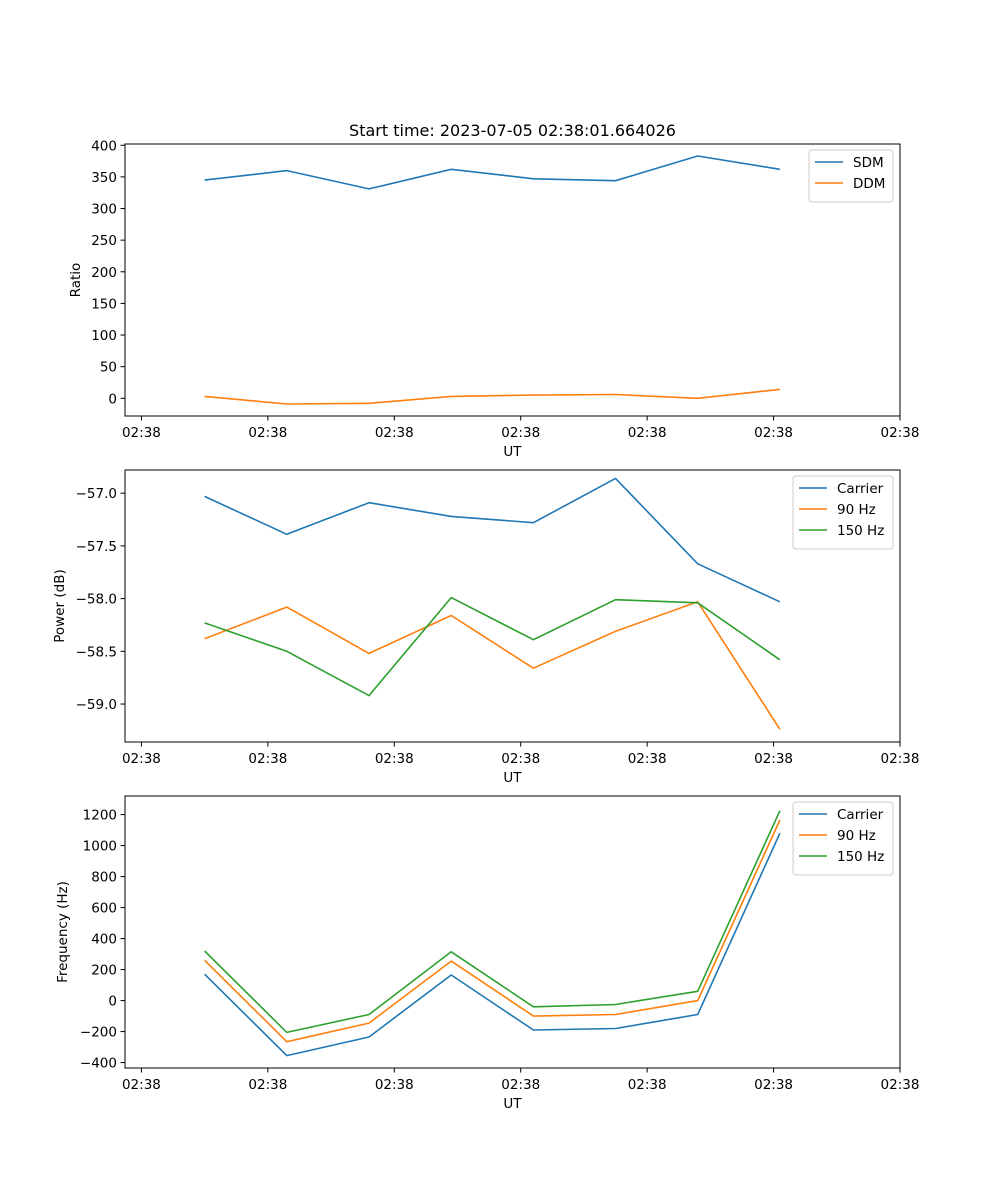 The image size is (1000, 1200). What do you see at coordinates (96, 705) in the screenshot?
I see `y-tick-label: −59.0` at bounding box center [96, 705].